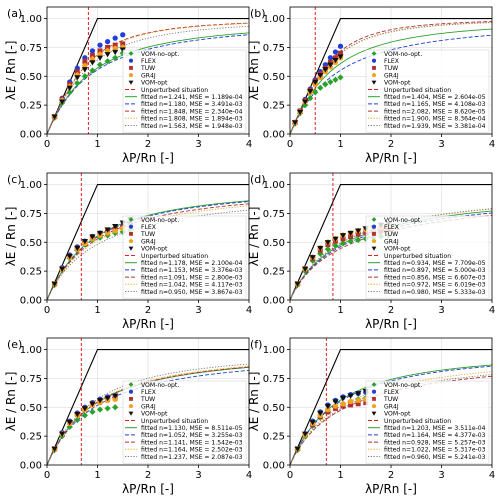  What do you see at coordinates (435, 435) in the screenshot?
I see `legend-label: fitted n=1.164, MSE = 4.377e-03` at bounding box center [435, 435].